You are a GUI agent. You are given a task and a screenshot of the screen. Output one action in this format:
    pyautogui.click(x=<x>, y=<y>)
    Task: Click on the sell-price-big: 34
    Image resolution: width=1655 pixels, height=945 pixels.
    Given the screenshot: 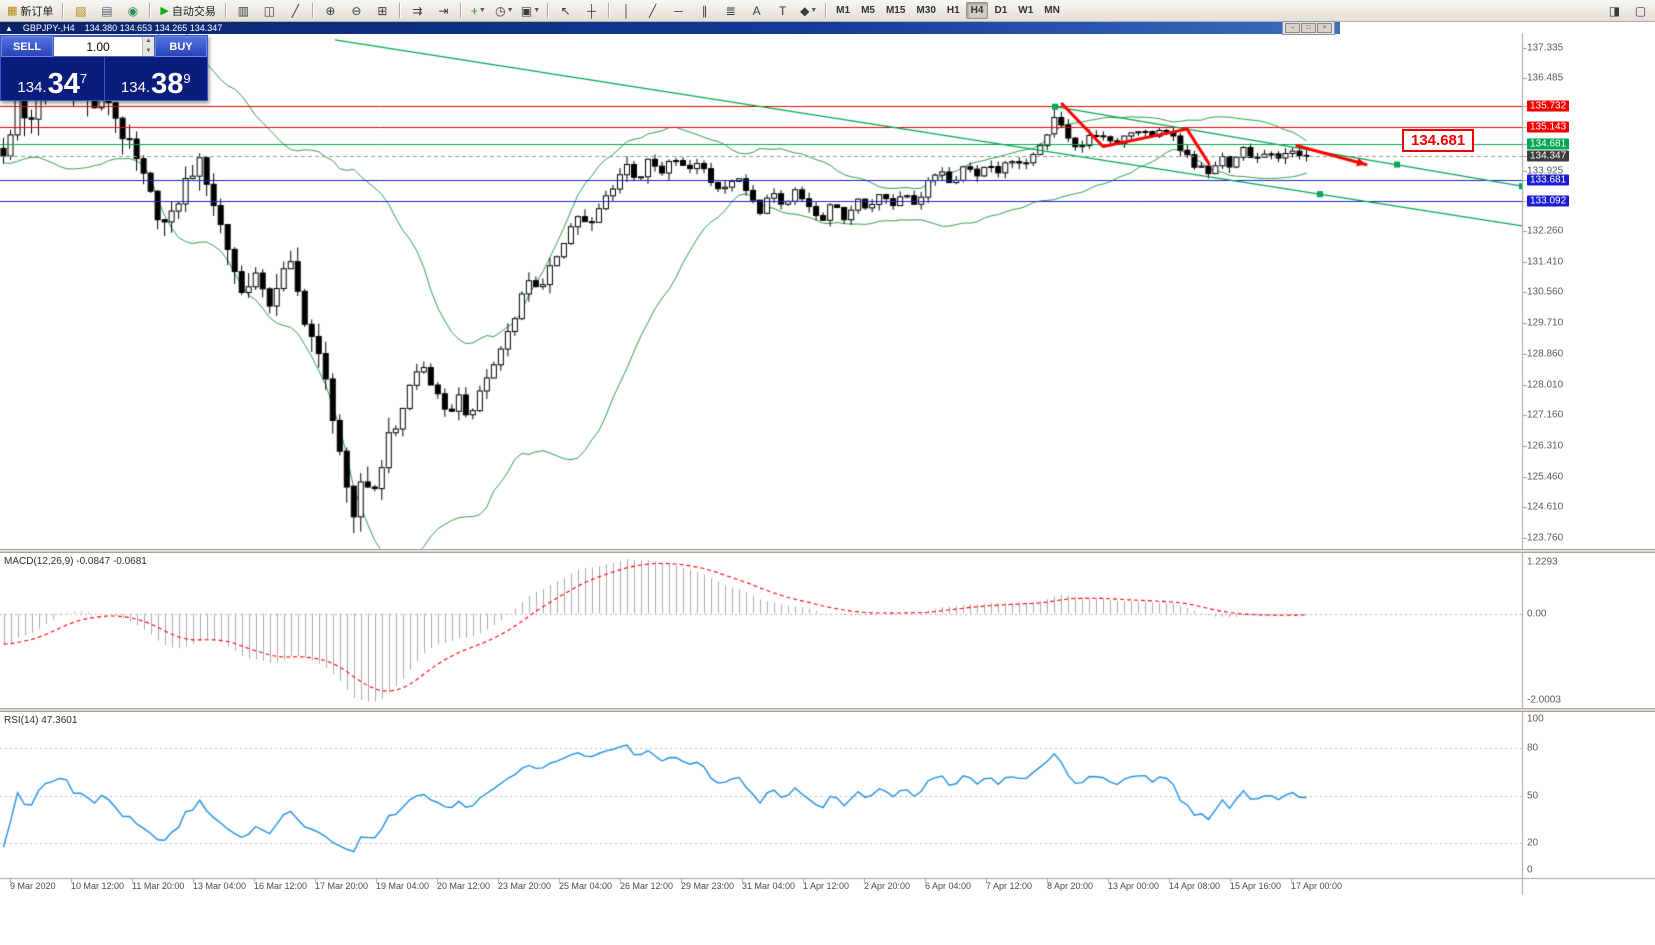 What is the action you would take?
    pyautogui.click(x=63, y=84)
    